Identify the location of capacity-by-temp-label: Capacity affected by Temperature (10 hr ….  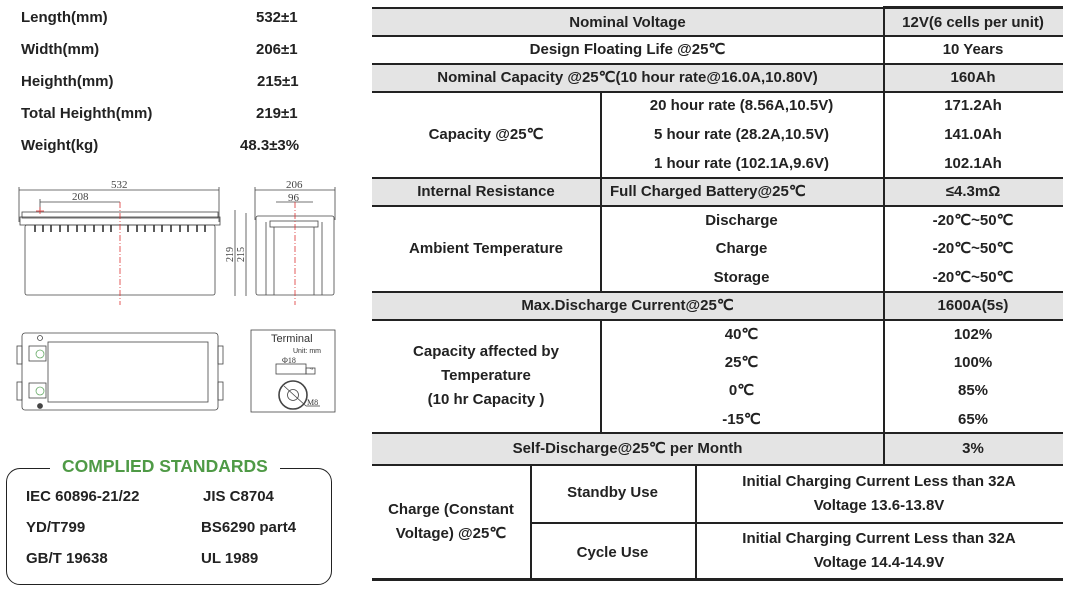
(486, 376).